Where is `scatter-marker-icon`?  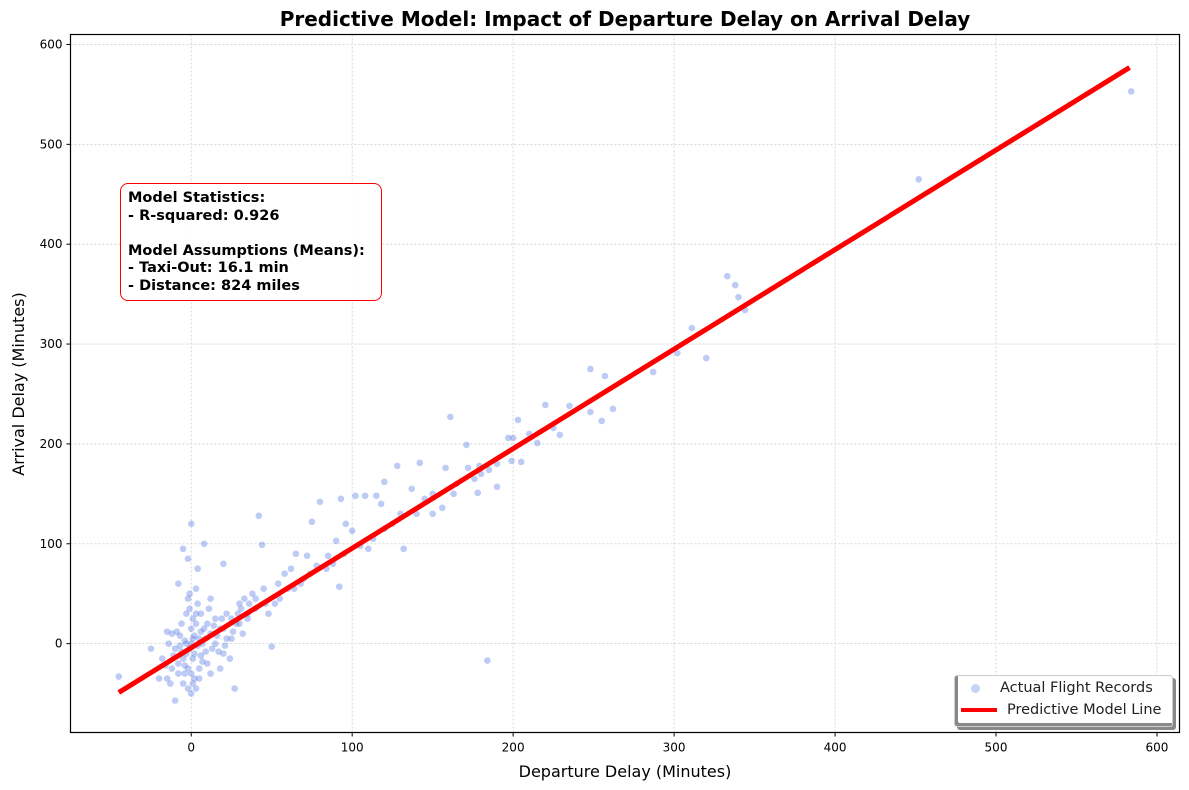 scatter-marker-icon is located at coordinates (975, 688).